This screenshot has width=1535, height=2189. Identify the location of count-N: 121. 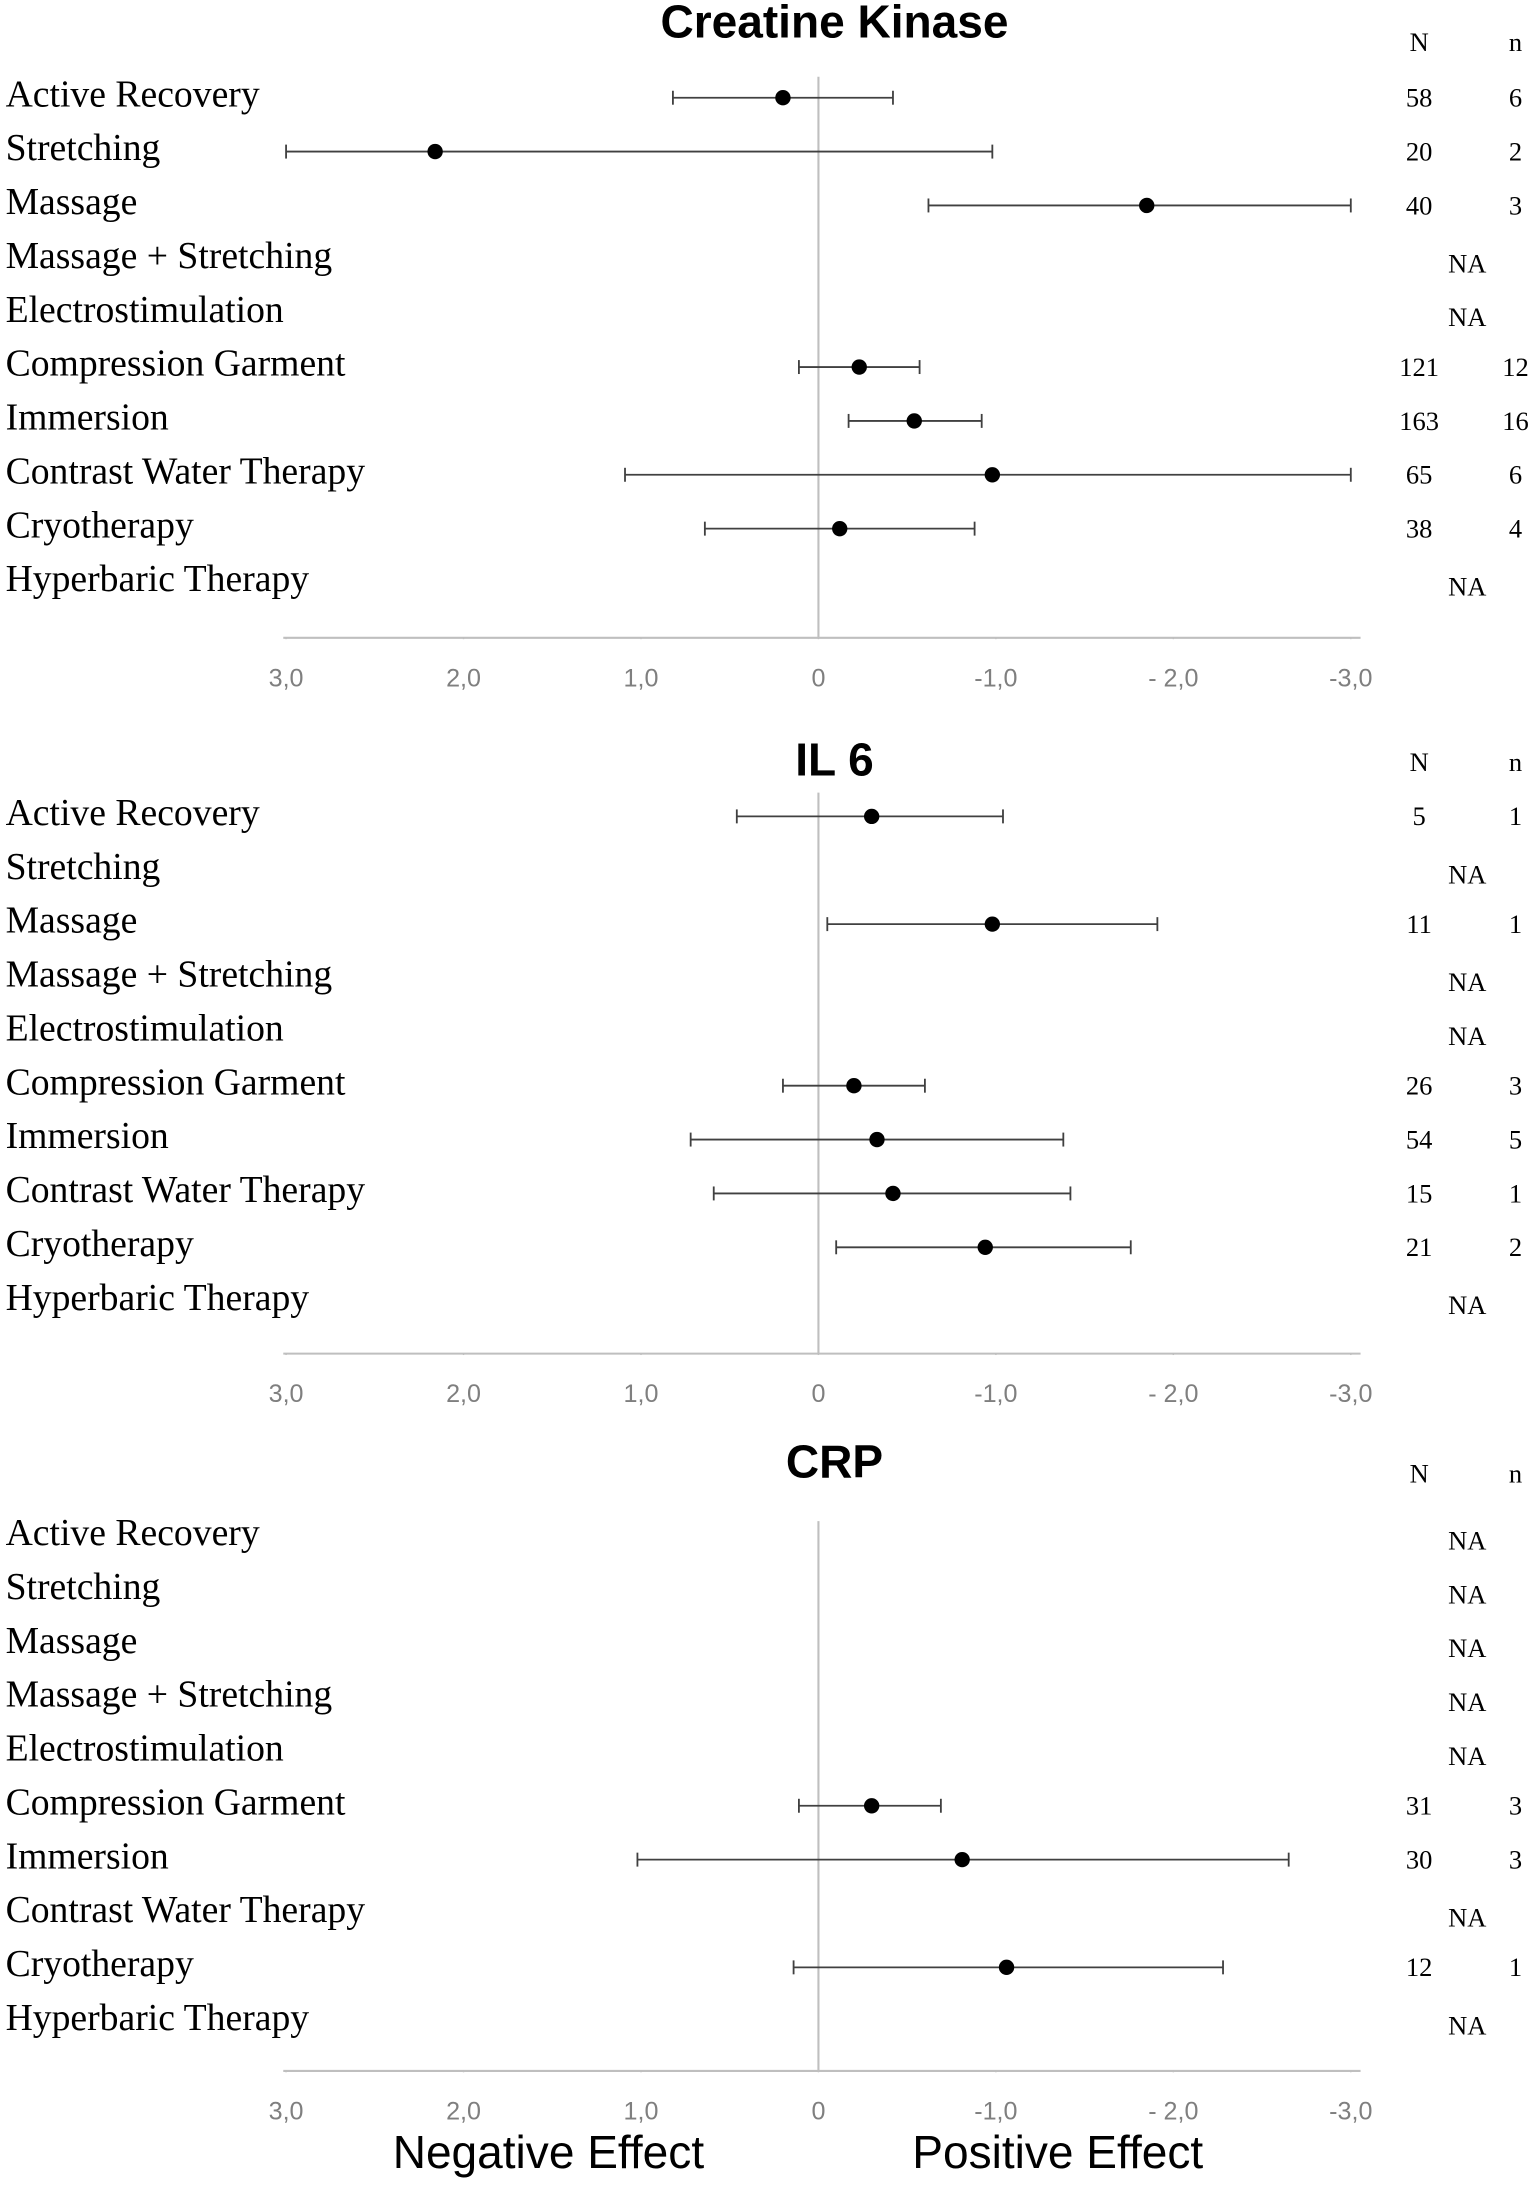
(1419, 367).